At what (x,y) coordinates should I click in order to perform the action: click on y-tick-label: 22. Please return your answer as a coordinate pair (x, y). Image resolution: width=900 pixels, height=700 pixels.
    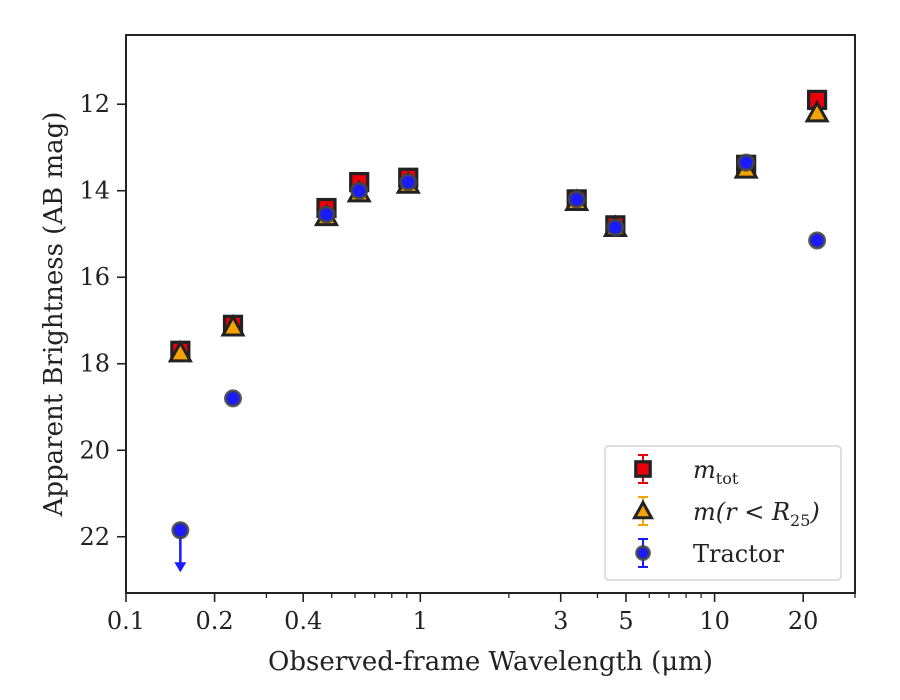
    Looking at the image, I should click on (94, 537).